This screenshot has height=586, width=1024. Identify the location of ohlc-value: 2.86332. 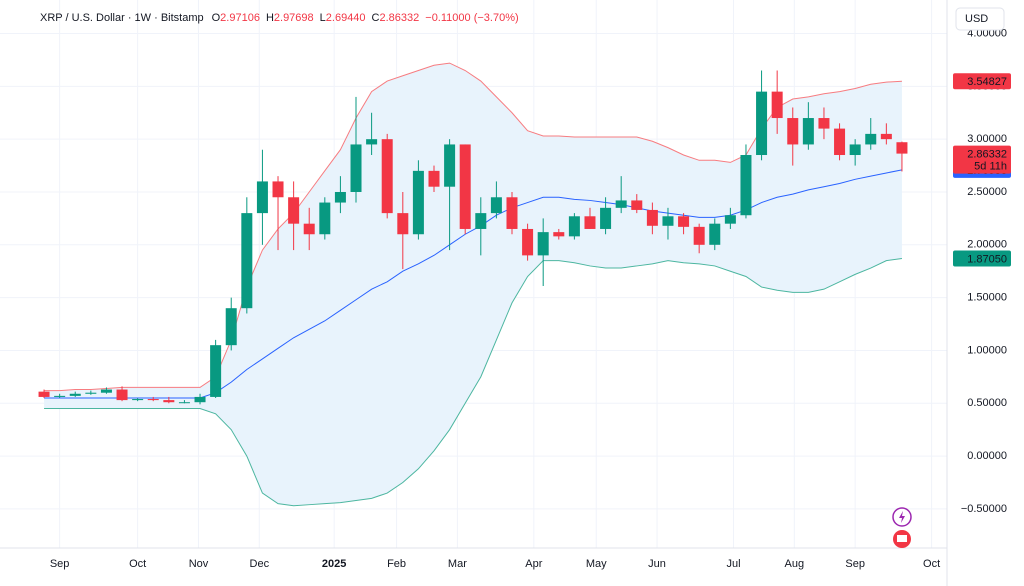
(400, 18).